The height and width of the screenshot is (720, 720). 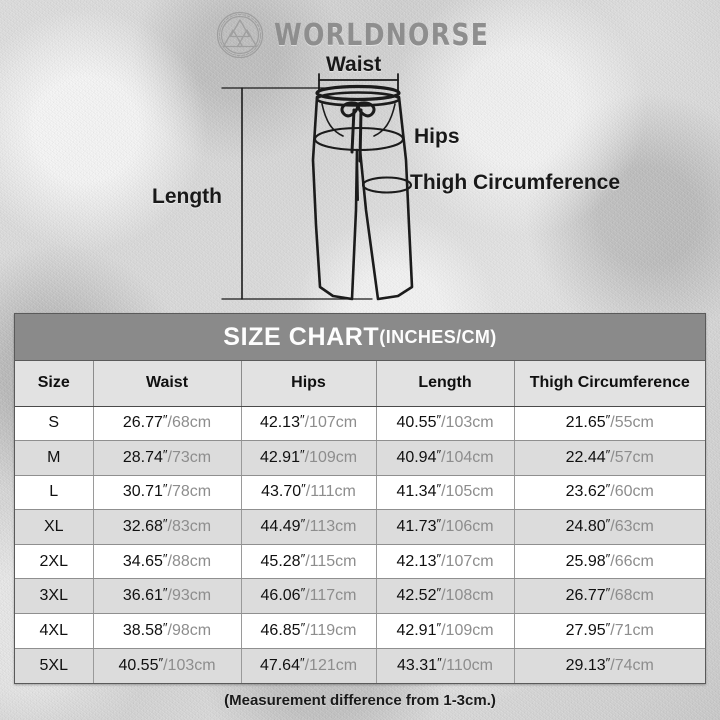 I want to click on cell-length: 43.31″/110cm, so click(x=445, y=665).